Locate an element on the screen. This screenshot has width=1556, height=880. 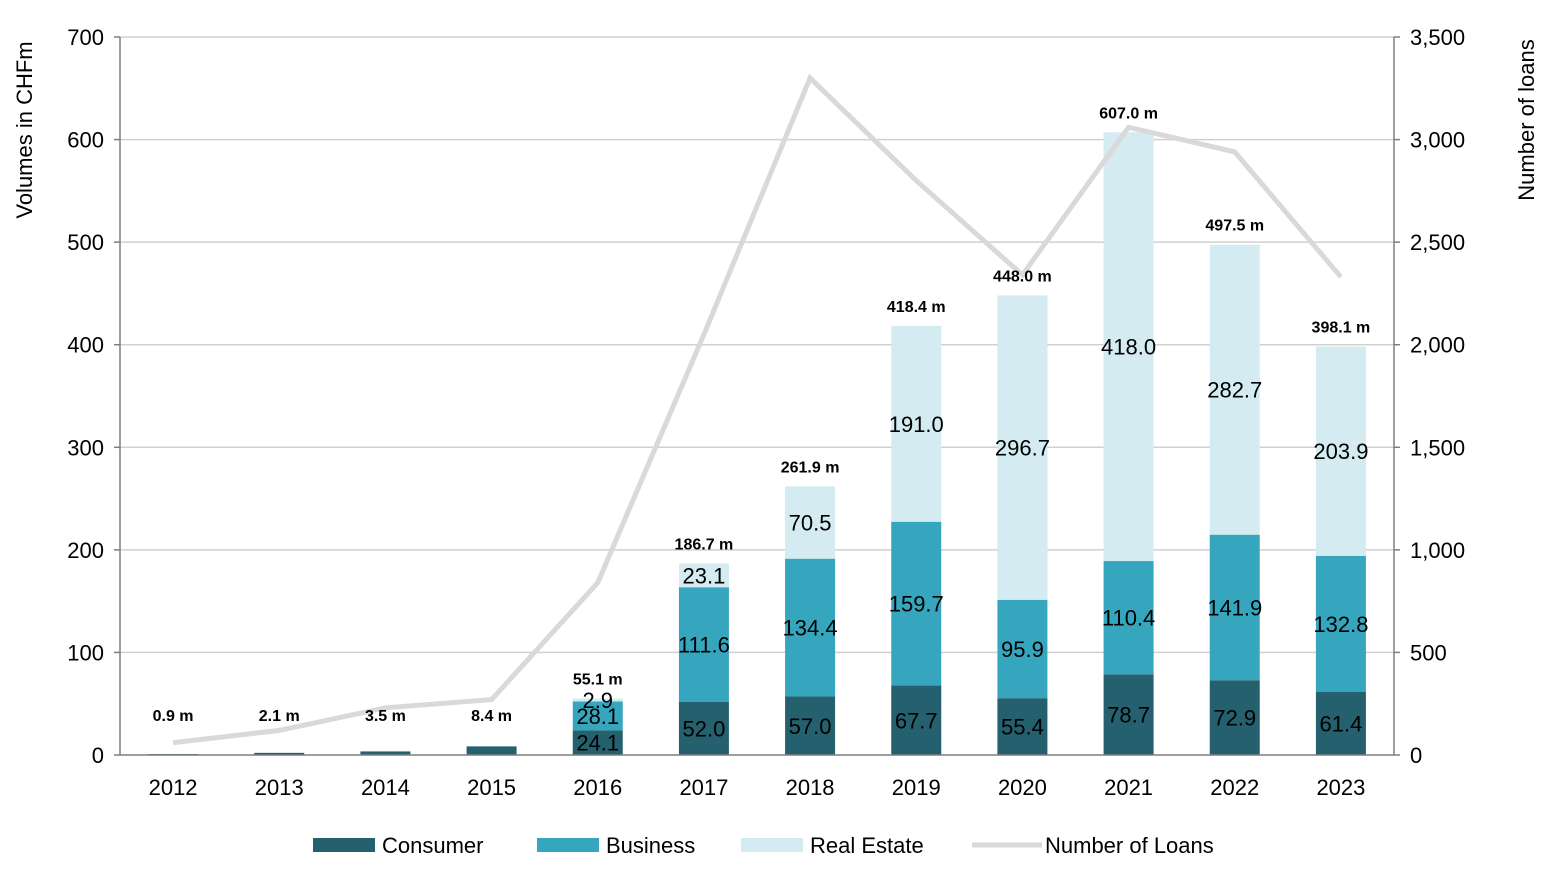
x-tick-label: 2012 is located at coordinates (173, 787).